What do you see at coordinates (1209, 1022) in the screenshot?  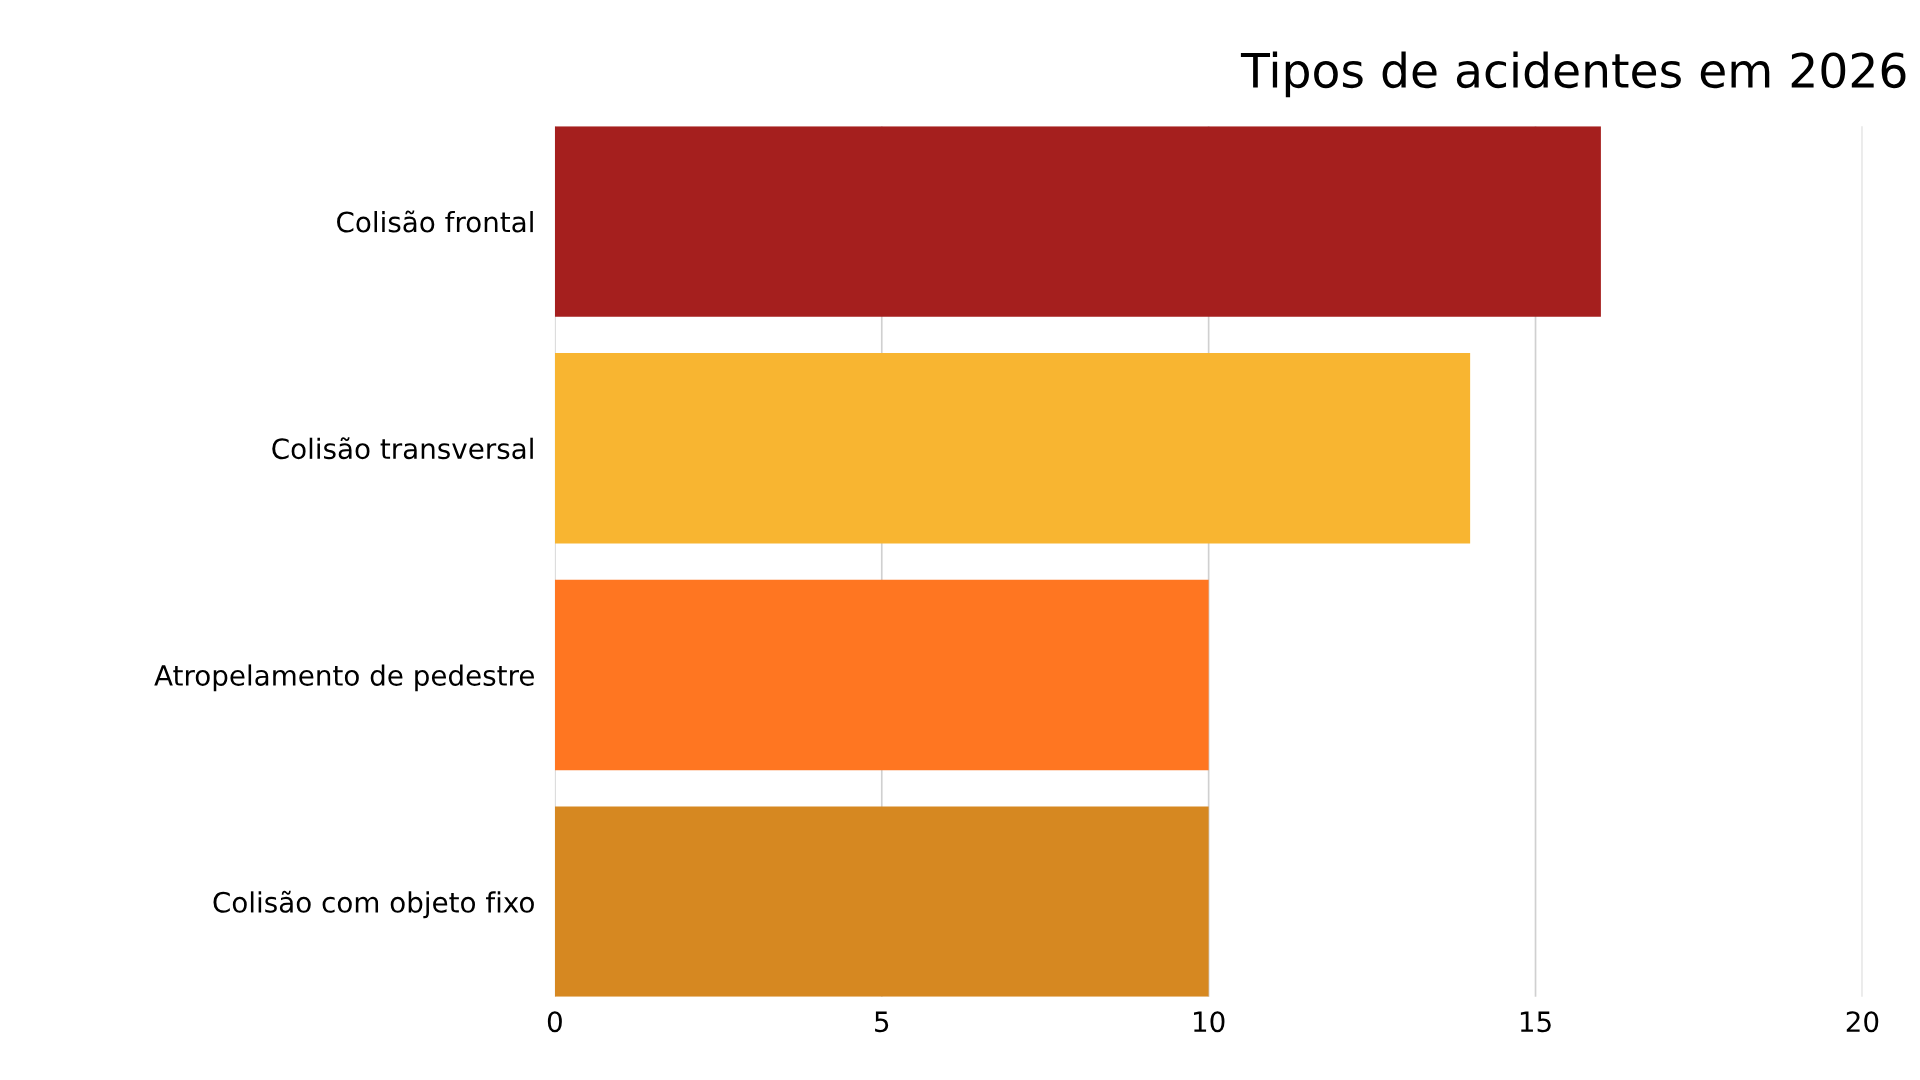 I see `x-tick-label: 10` at bounding box center [1209, 1022].